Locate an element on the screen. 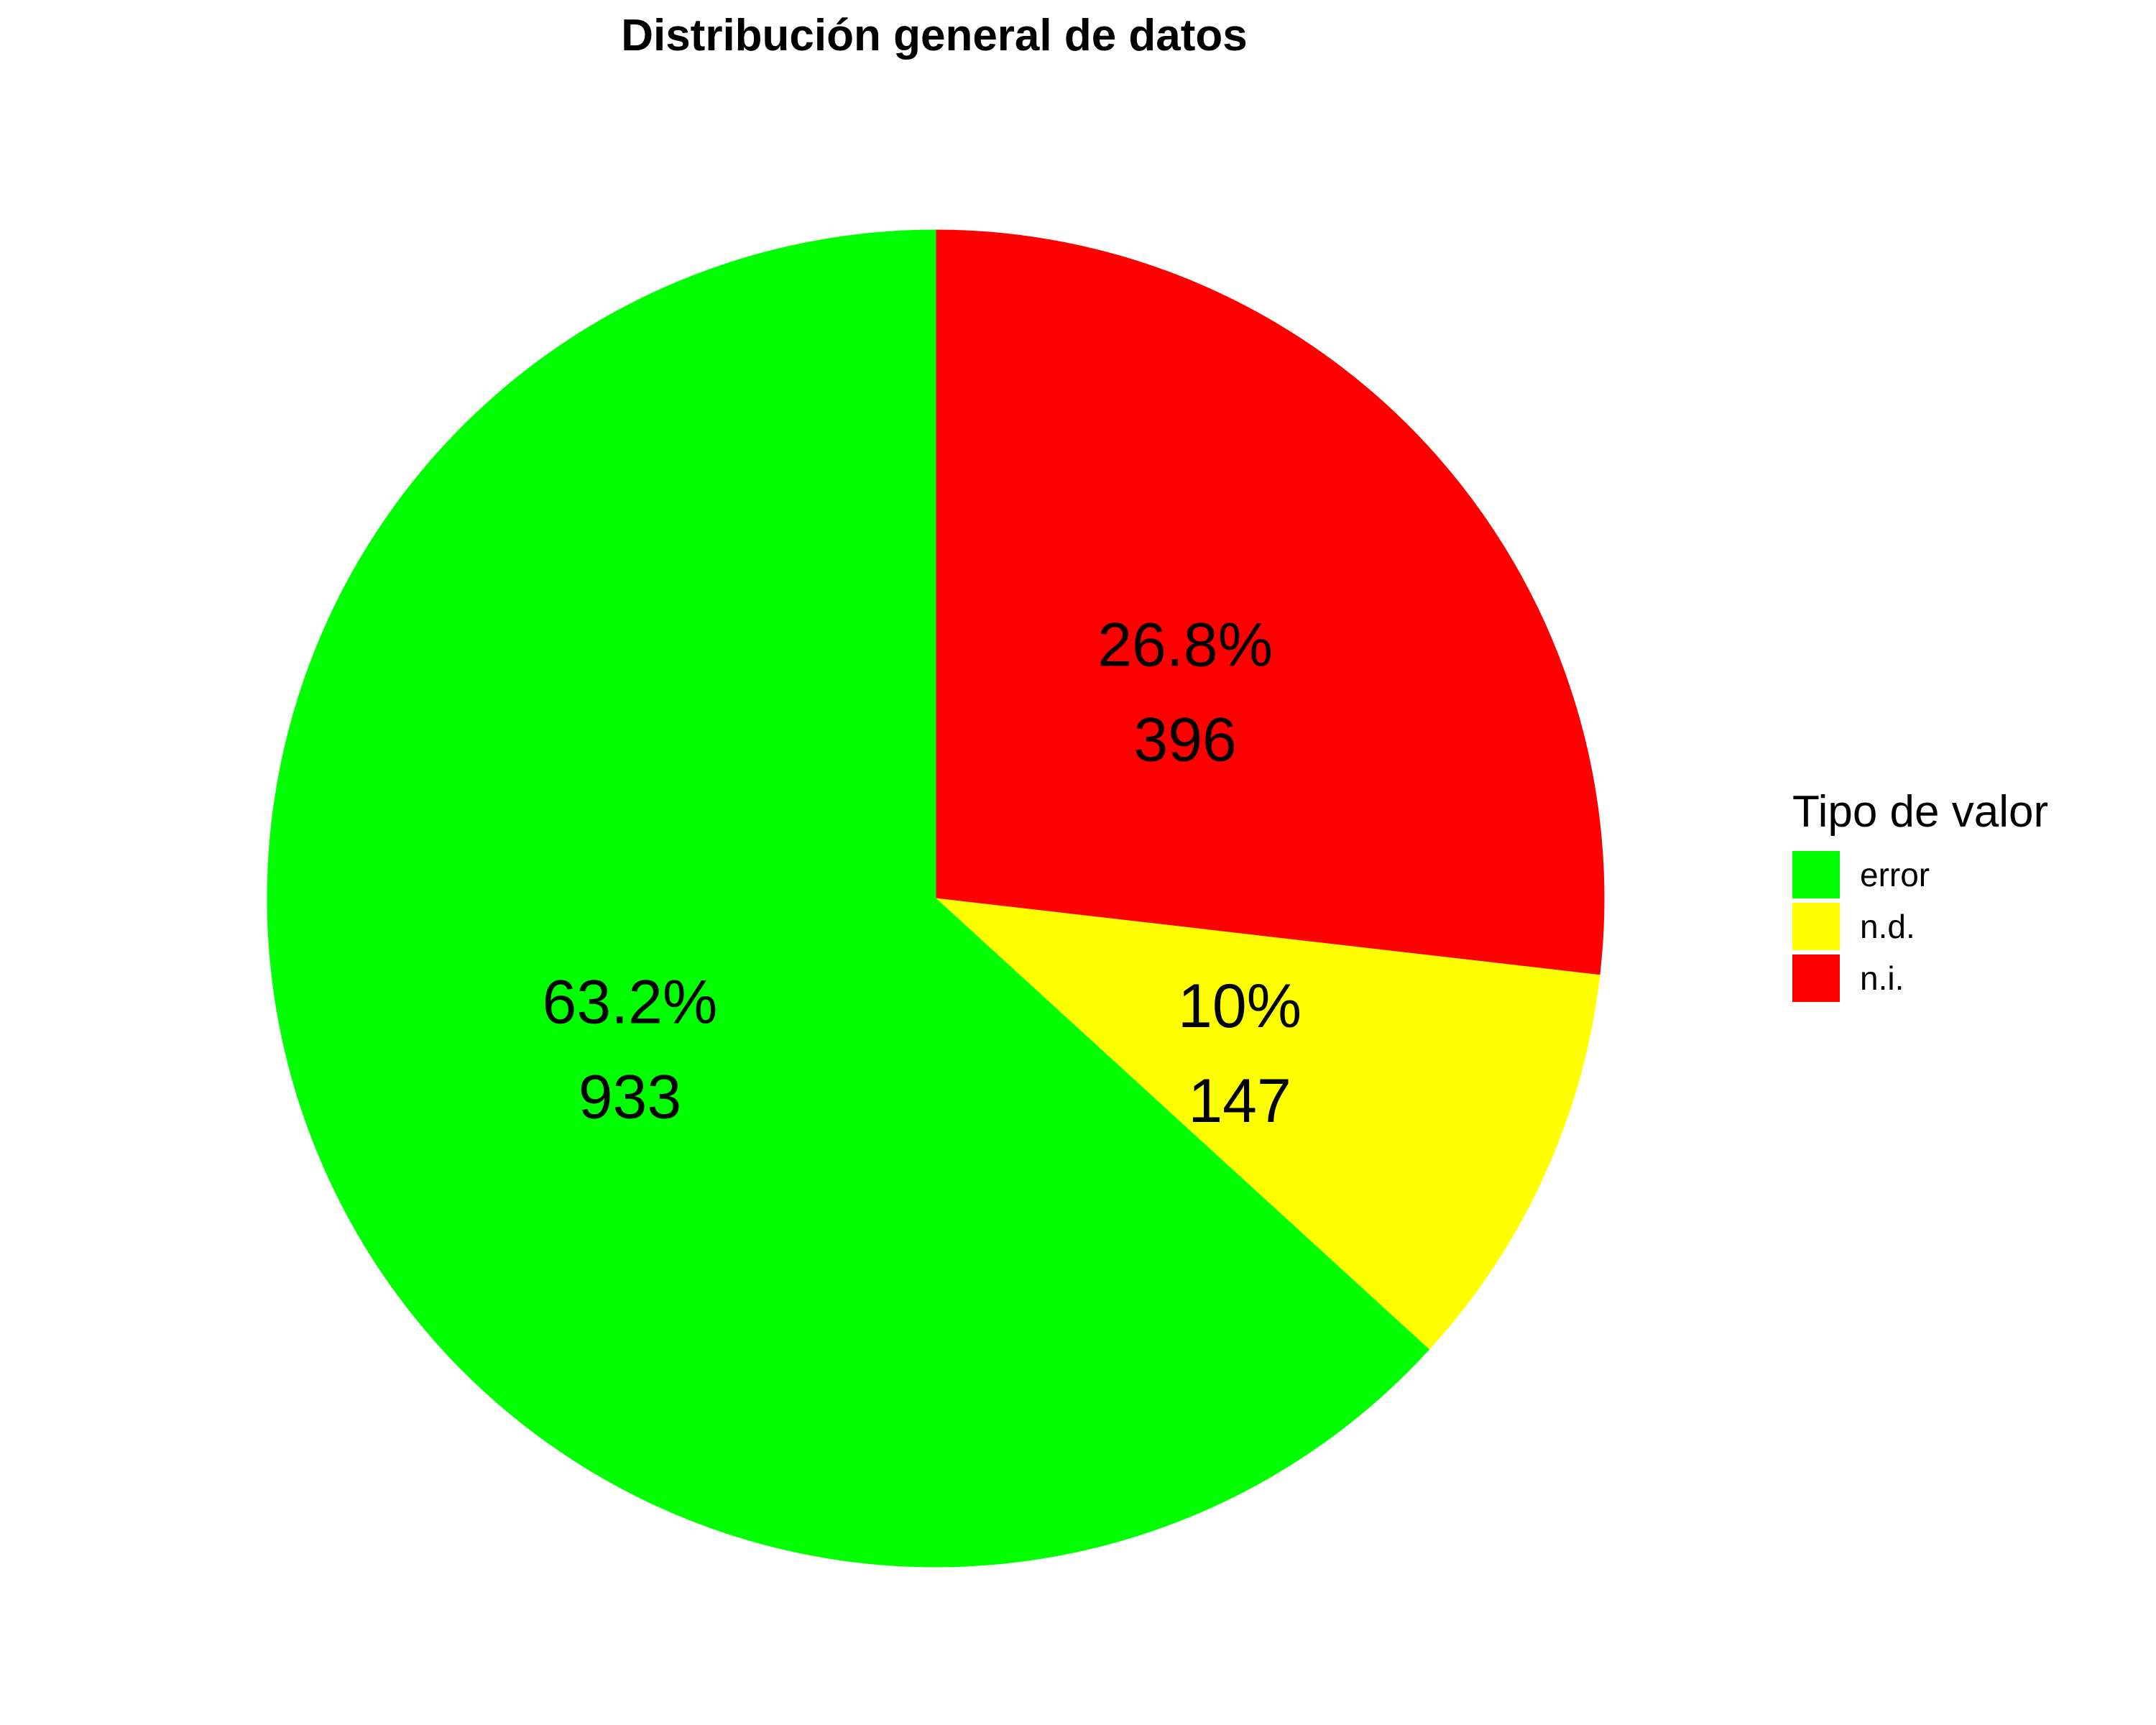 This screenshot has height=1725, width=2156. legend-items: error n.d. n.i. is located at coordinates (1965, 926).